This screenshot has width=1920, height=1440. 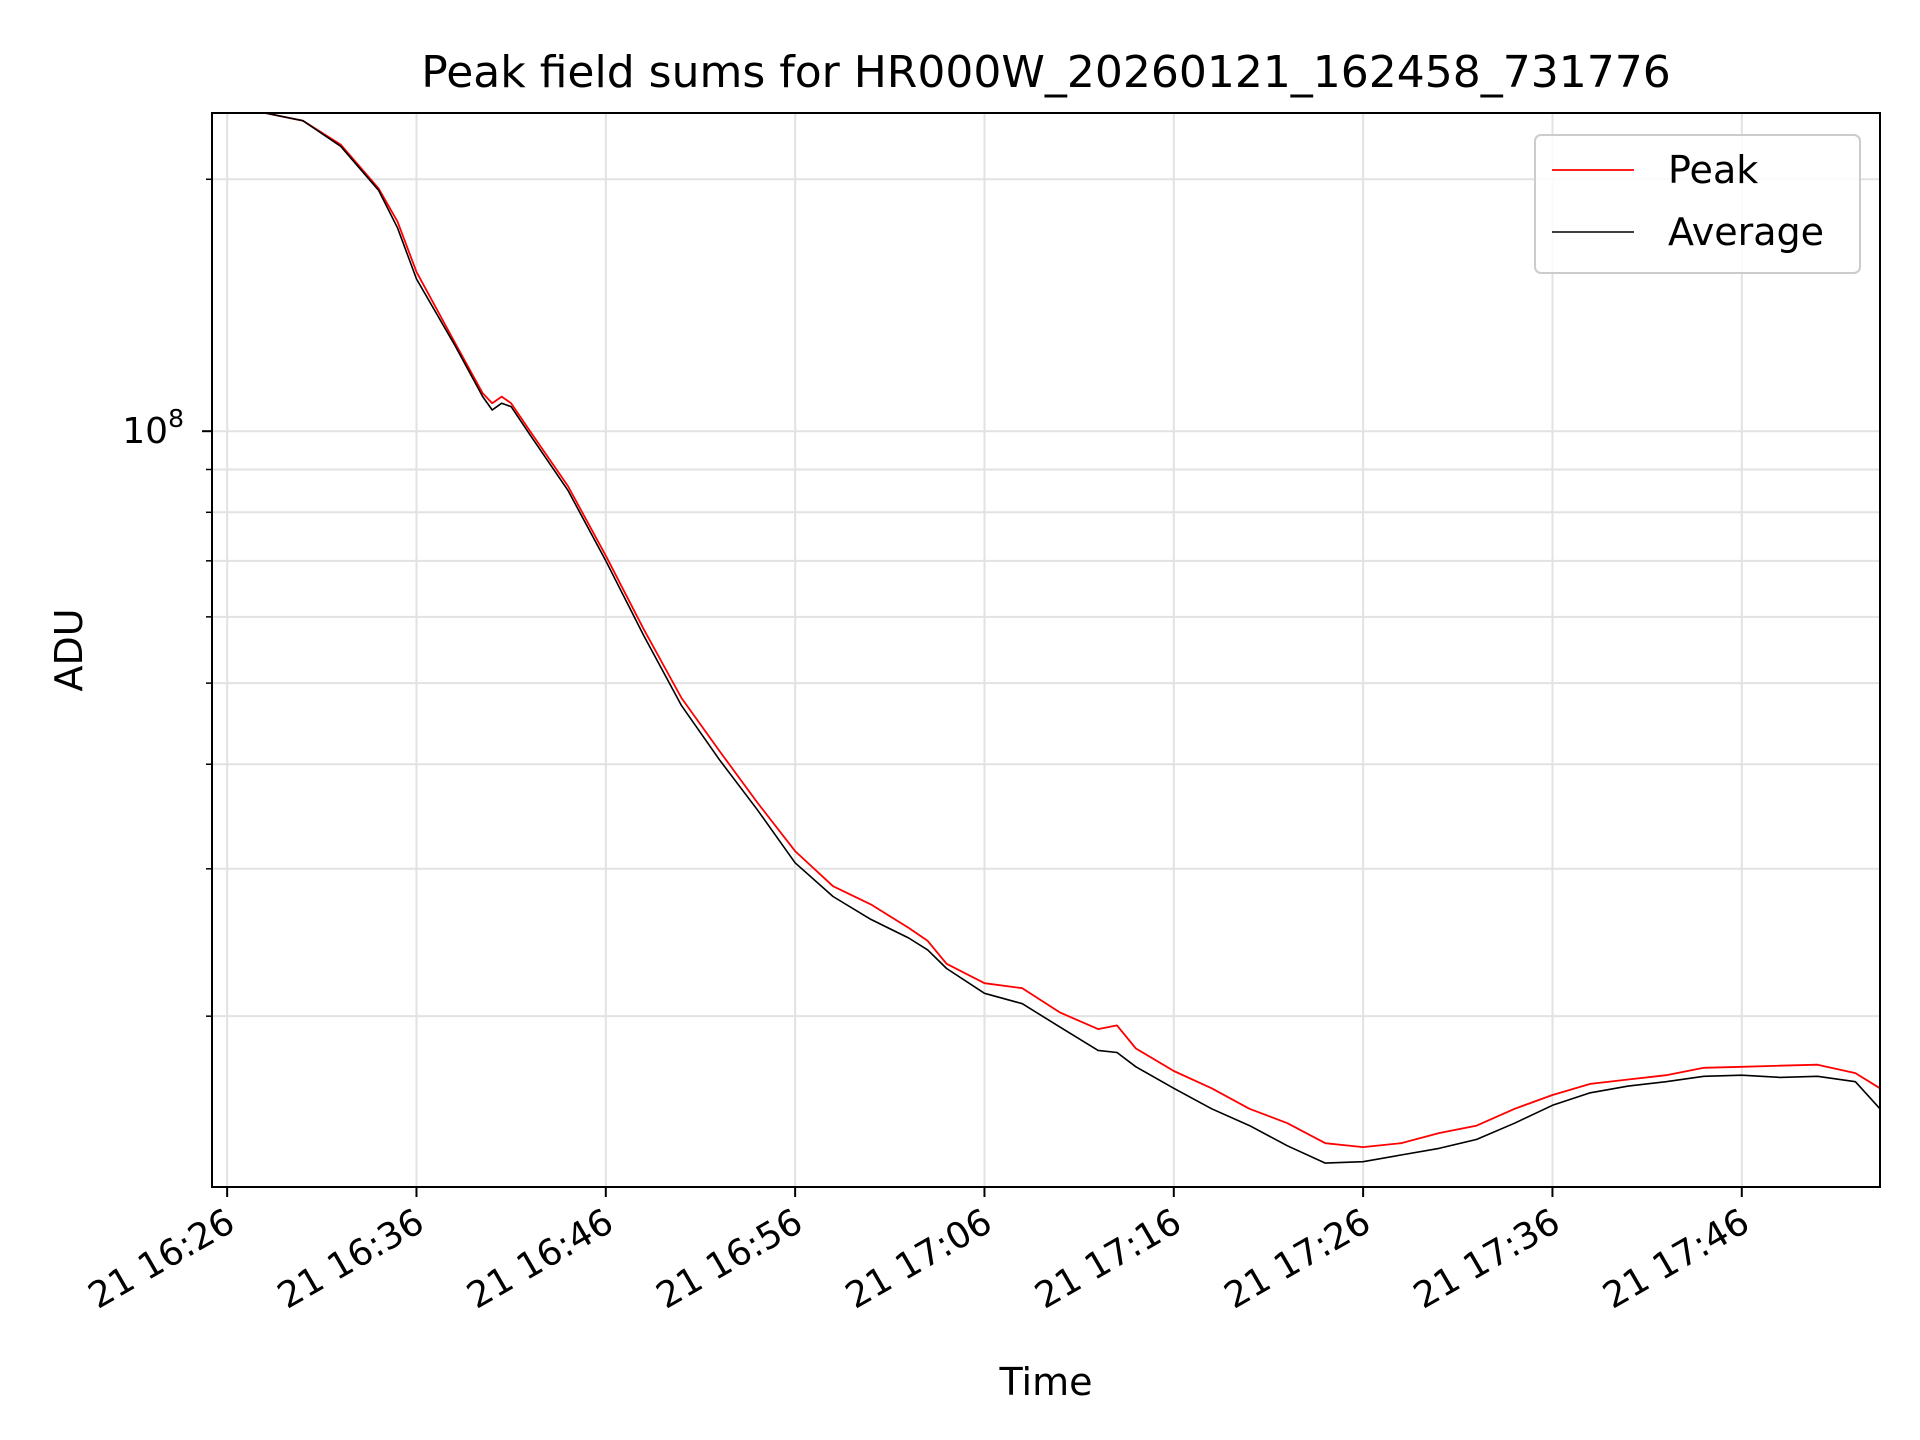 What do you see at coordinates (1697, 204) in the screenshot?
I see `legend: Peak Average` at bounding box center [1697, 204].